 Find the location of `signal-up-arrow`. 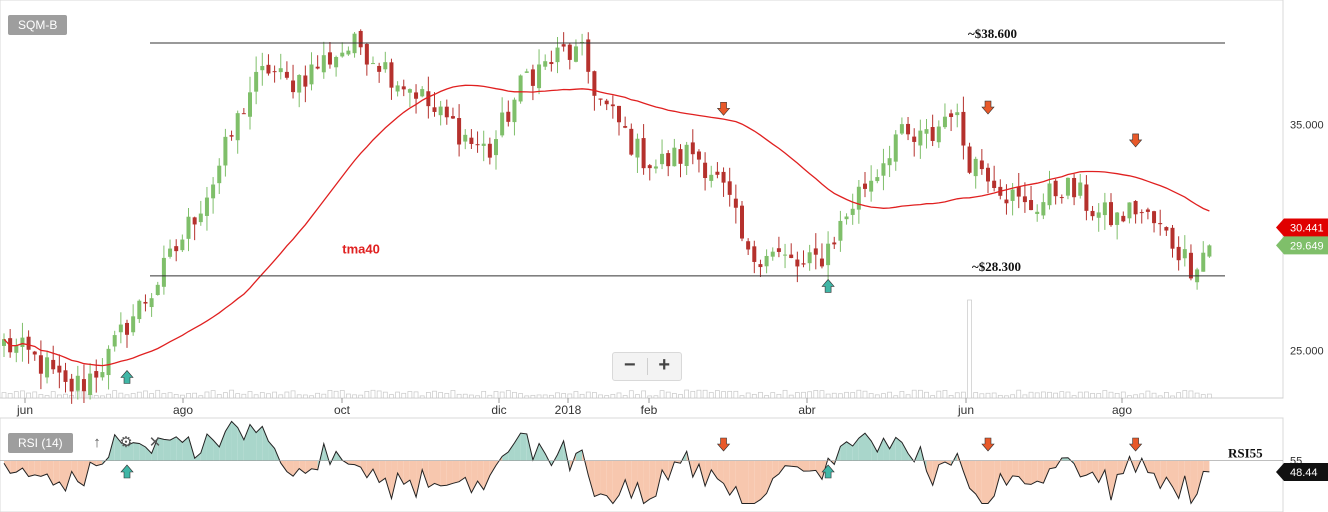

signal-up-arrow is located at coordinates (127, 377).